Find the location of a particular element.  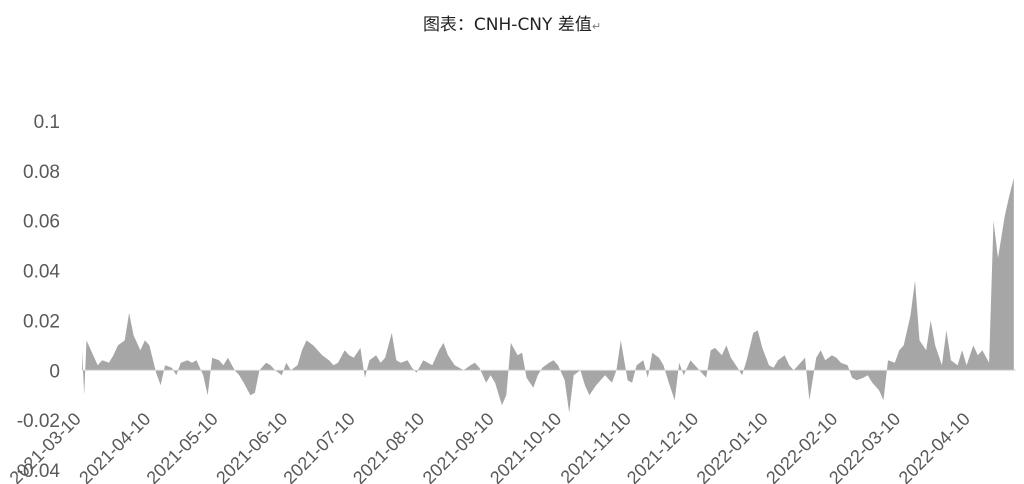

y-tick-label: 0.04 is located at coordinates (41, 272).